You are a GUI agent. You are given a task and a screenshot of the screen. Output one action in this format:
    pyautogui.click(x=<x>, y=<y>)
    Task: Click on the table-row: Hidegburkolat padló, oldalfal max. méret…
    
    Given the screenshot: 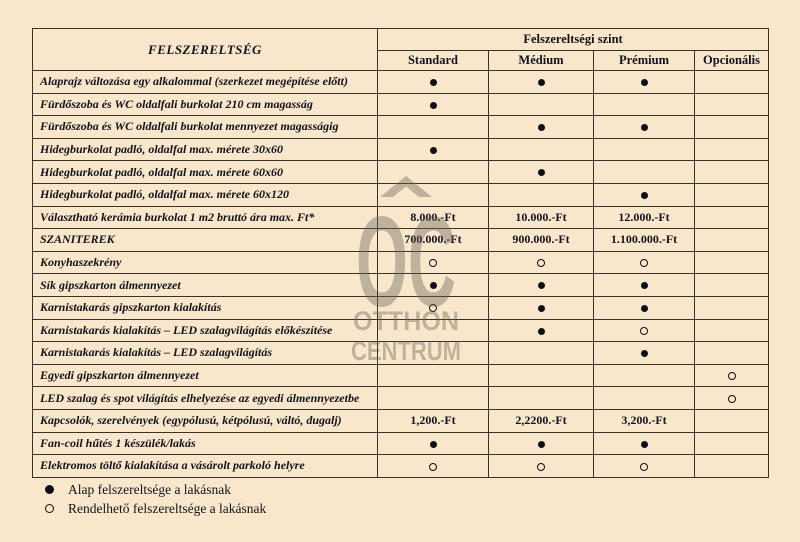 What is the action you would take?
    pyautogui.click(x=401, y=194)
    